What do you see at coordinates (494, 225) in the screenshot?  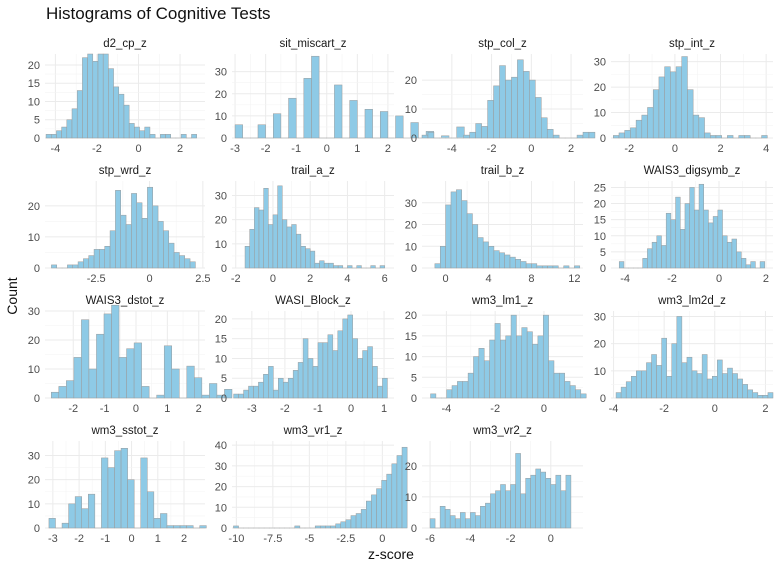 I see `histogram-panel-trail_b_z: trail_b_z 0 4 8 12 0 10 20 30` at bounding box center [494, 225].